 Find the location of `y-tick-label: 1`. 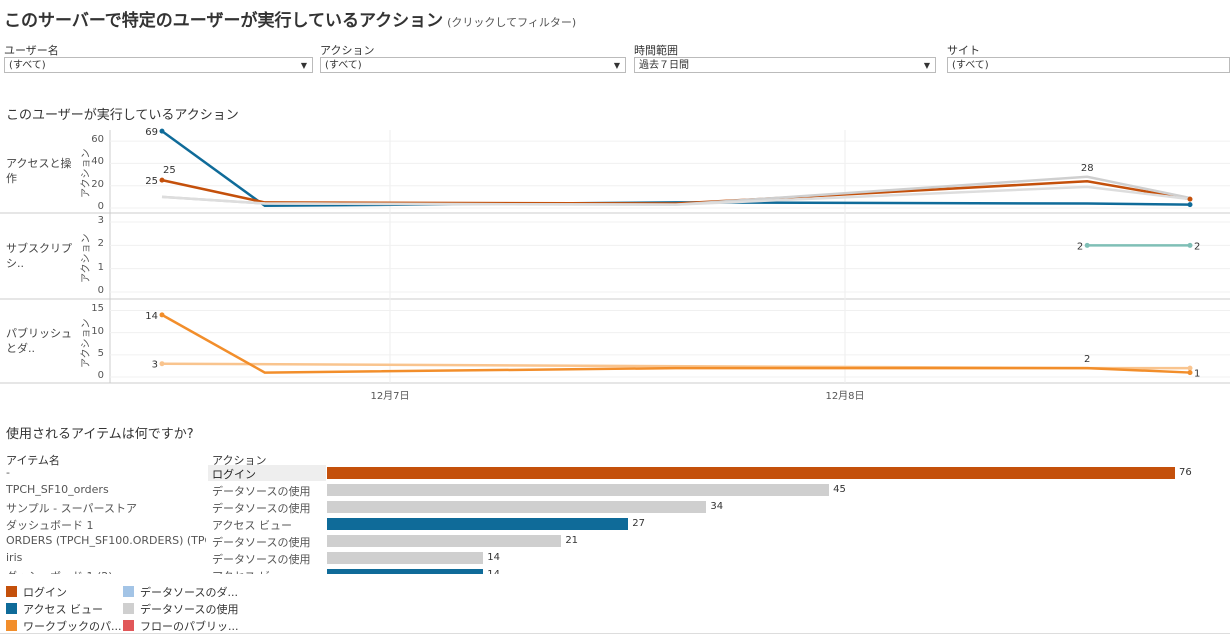

y-tick-label: 1 is located at coordinates (100, 267).